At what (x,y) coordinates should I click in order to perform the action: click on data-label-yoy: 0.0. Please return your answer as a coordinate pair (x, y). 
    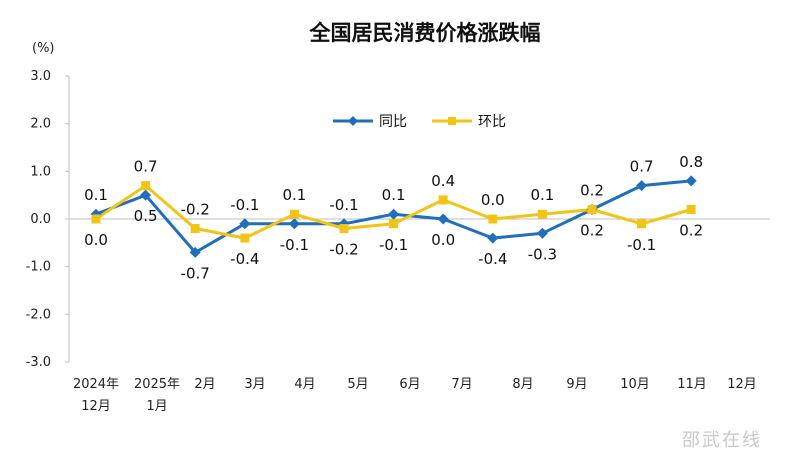
    Looking at the image, I should click on (443, 240).